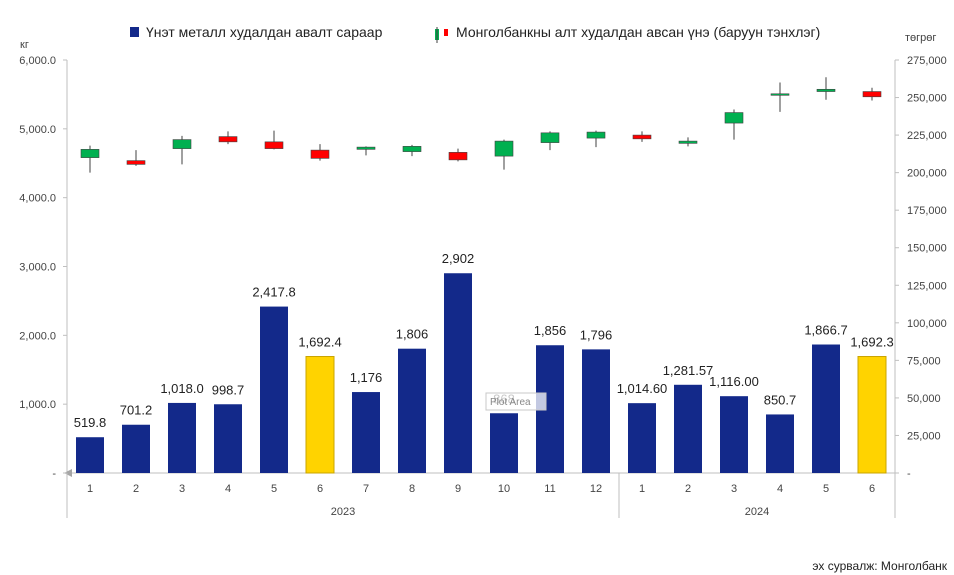 This screenshot has height=575, width=954. Describe the element at coordinates (481, 125) in the screenshot. I see `candlestick-series` at that location.